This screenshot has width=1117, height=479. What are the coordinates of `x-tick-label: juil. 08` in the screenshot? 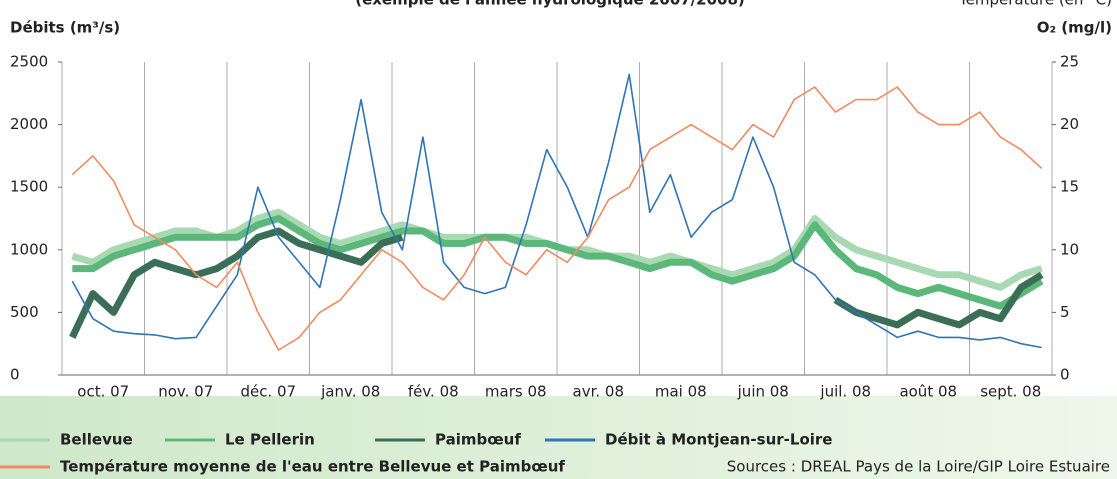 It's located at (845, 392).